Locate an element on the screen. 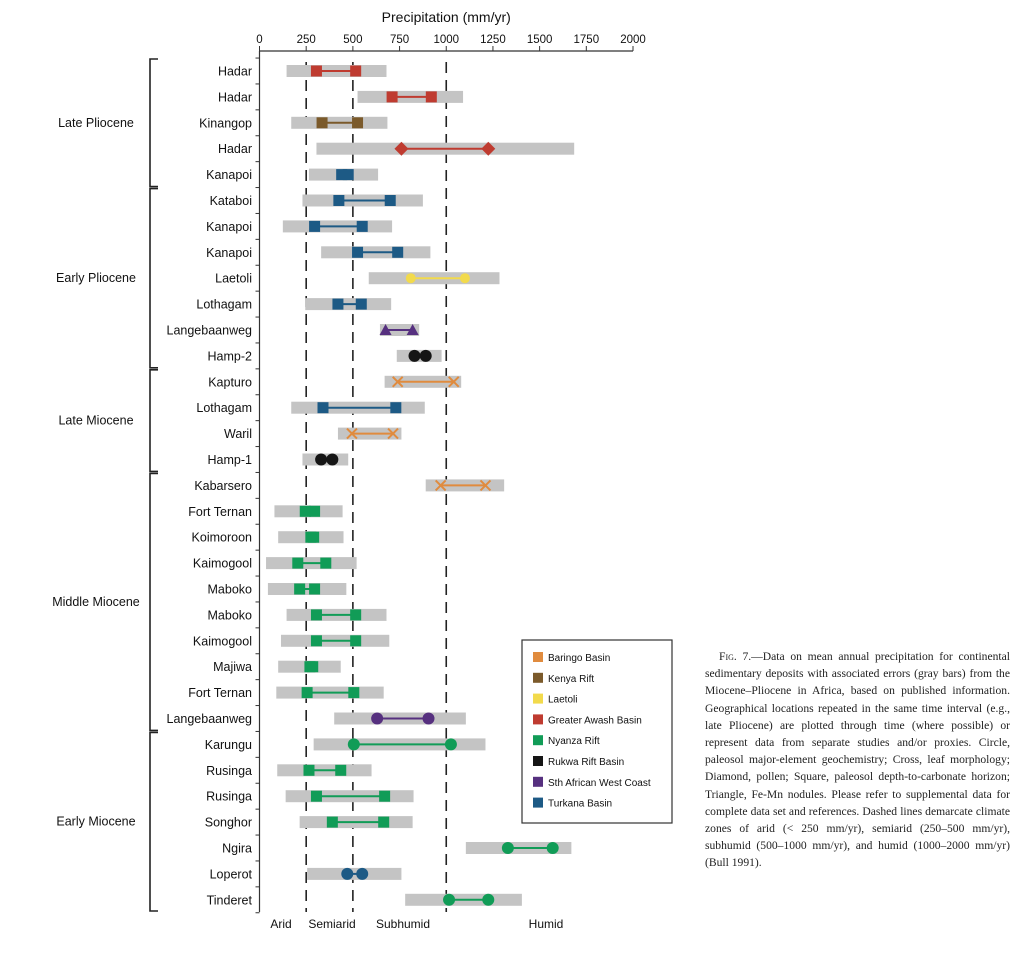 This screenshot has height=955, width=1024. site-label: Lothagam is located at coordinates (224, 305).